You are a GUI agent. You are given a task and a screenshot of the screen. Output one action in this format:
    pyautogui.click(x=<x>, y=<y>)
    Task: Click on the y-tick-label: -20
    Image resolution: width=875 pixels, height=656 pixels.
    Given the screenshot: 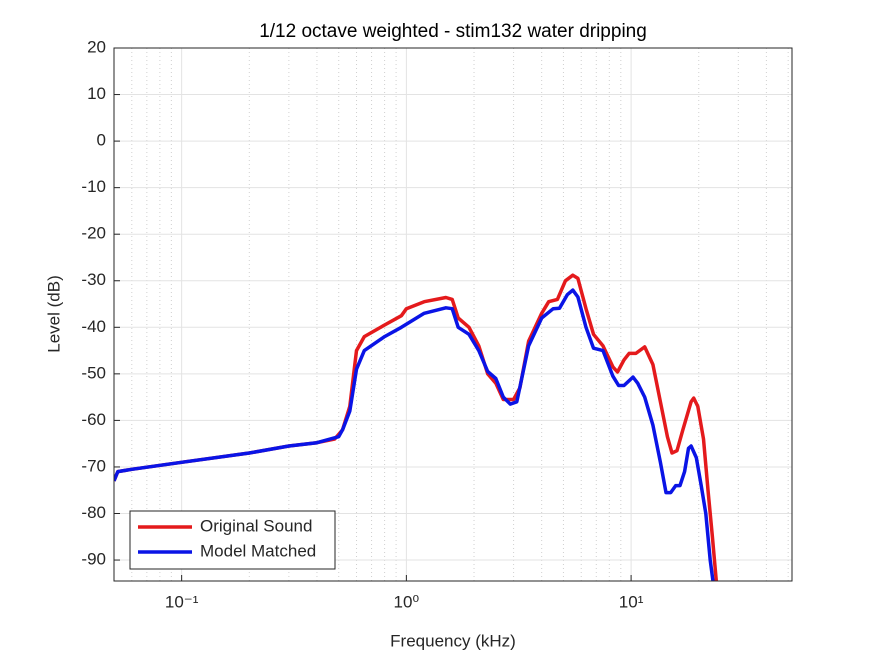 What is the action you would take?
    pyautogui.click(x=93, y=233)
    